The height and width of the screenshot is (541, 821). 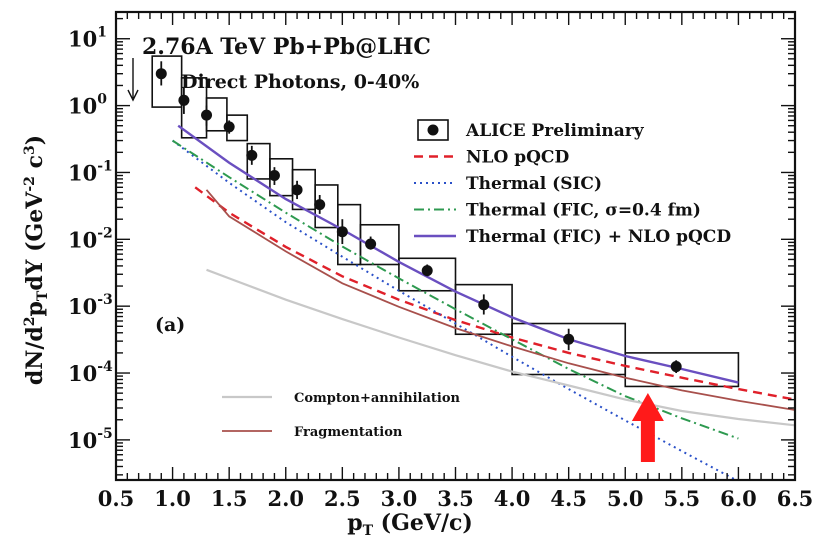 What do you see at coordinates (348, 432) in the screenshot?
I see `legend-label: Fragmentation` at bounding box center [348, 432].